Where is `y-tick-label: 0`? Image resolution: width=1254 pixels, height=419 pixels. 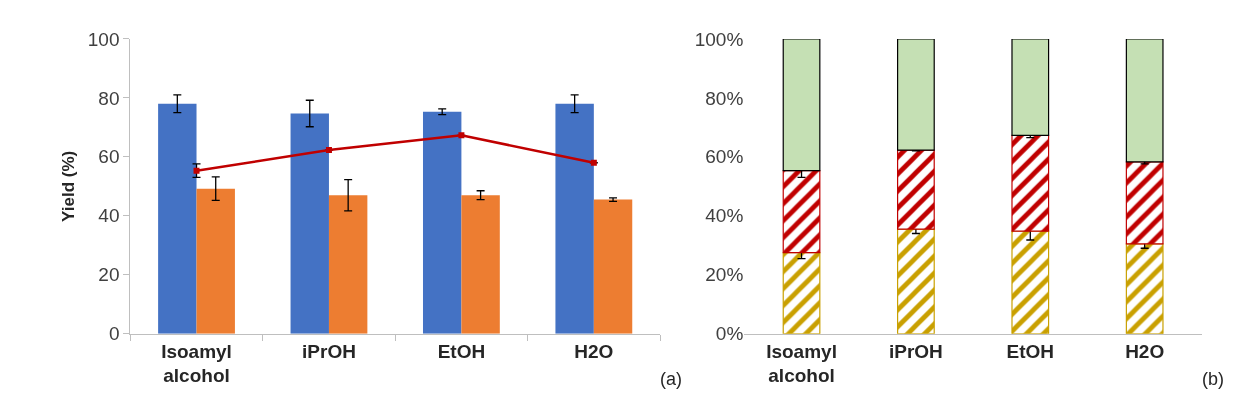 y-tick-label: 0 is located at coordinates (114, 334).